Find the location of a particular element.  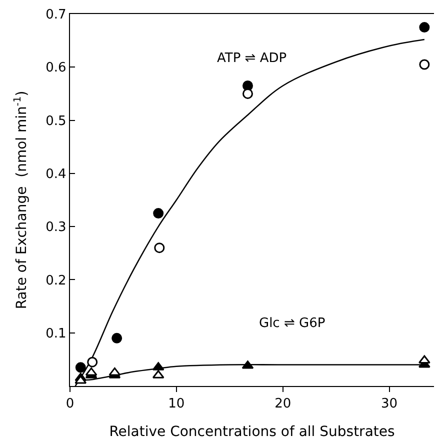

annotation: Glc ⇌ G6P is located at coordinates (292, 323).